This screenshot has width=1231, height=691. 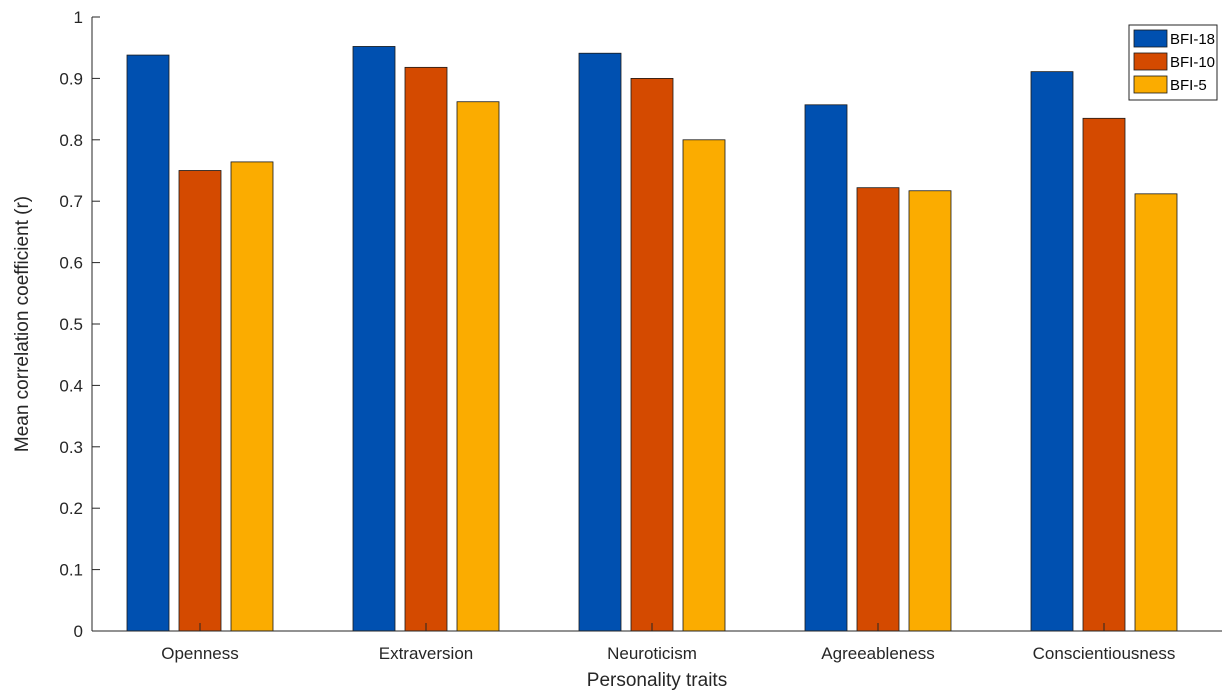 I want to click on y-tick-label: 0.2, so click(x=71, y=508).